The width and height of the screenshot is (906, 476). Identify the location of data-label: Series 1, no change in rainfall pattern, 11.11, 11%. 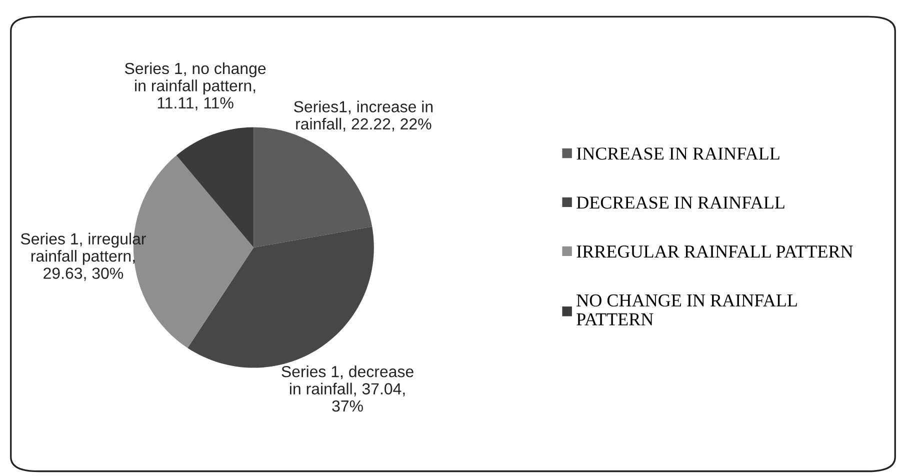
(195, 86).